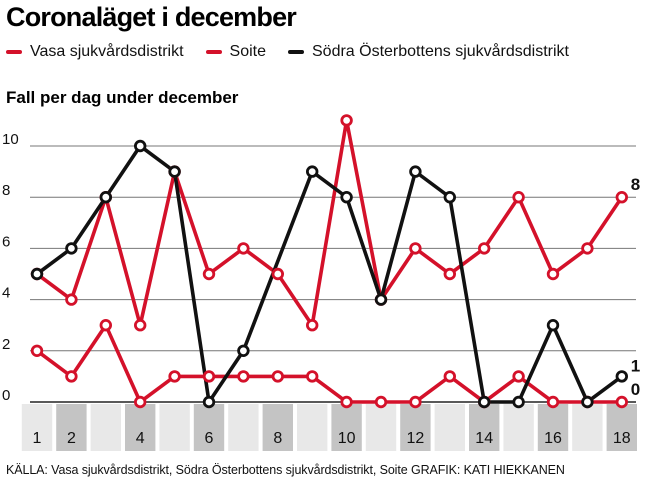 This screenshot has height=484, width=647. What do you see at coordinates (6, 344) in the screenshot?
I see `y-tick-label-2: 2` at bounding box center [6, 344].